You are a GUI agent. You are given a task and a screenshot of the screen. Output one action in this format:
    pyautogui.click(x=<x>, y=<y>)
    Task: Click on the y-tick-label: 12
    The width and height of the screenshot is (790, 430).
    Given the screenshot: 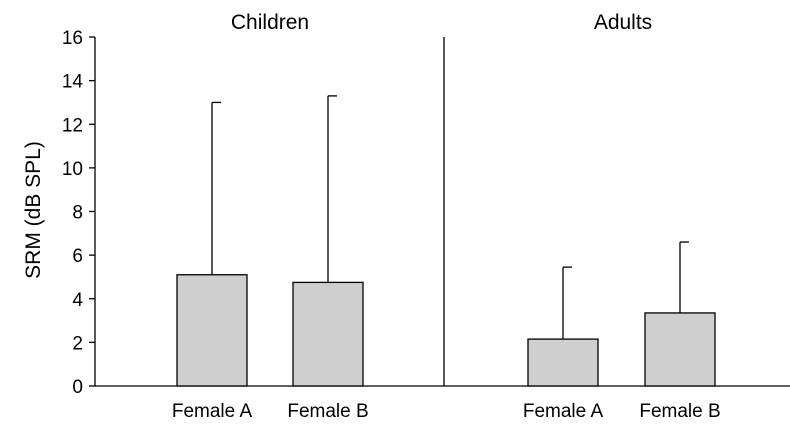 What is the action you would take?
    pyautogui.click(x=72, y=125)
    